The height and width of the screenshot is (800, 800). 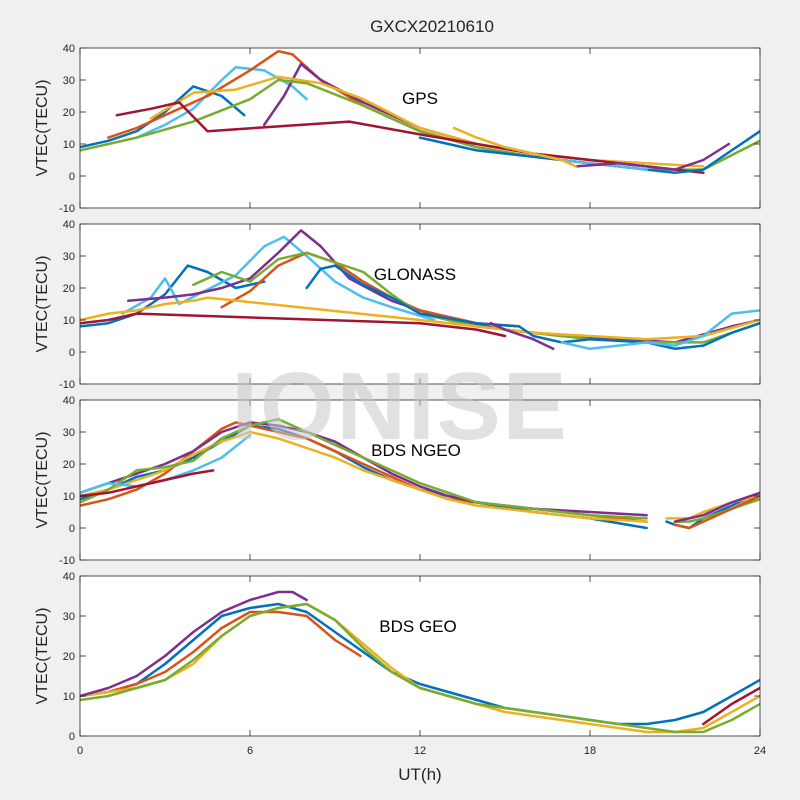 What do you see at coordinates (420, 98) in the screenshot?
I see `constellation-label: GPS` at bounding box center [420, 98].